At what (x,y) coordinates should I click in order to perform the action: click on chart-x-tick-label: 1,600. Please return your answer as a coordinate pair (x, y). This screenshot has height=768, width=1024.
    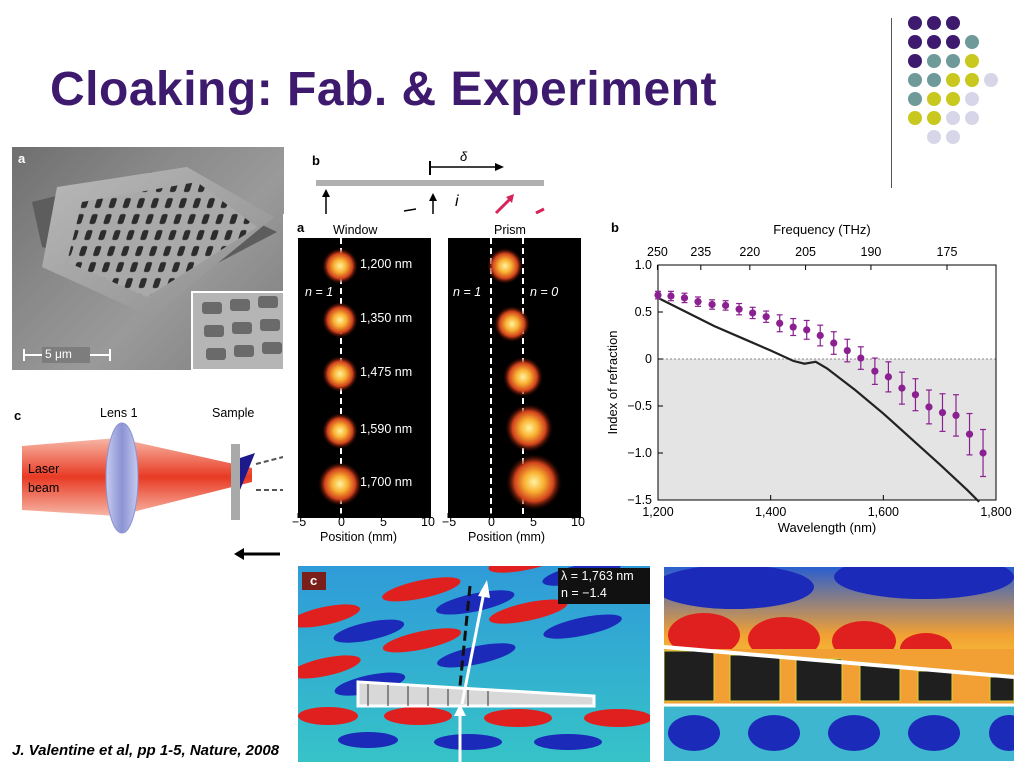
    Looking at the image, I should click on (883, 512).